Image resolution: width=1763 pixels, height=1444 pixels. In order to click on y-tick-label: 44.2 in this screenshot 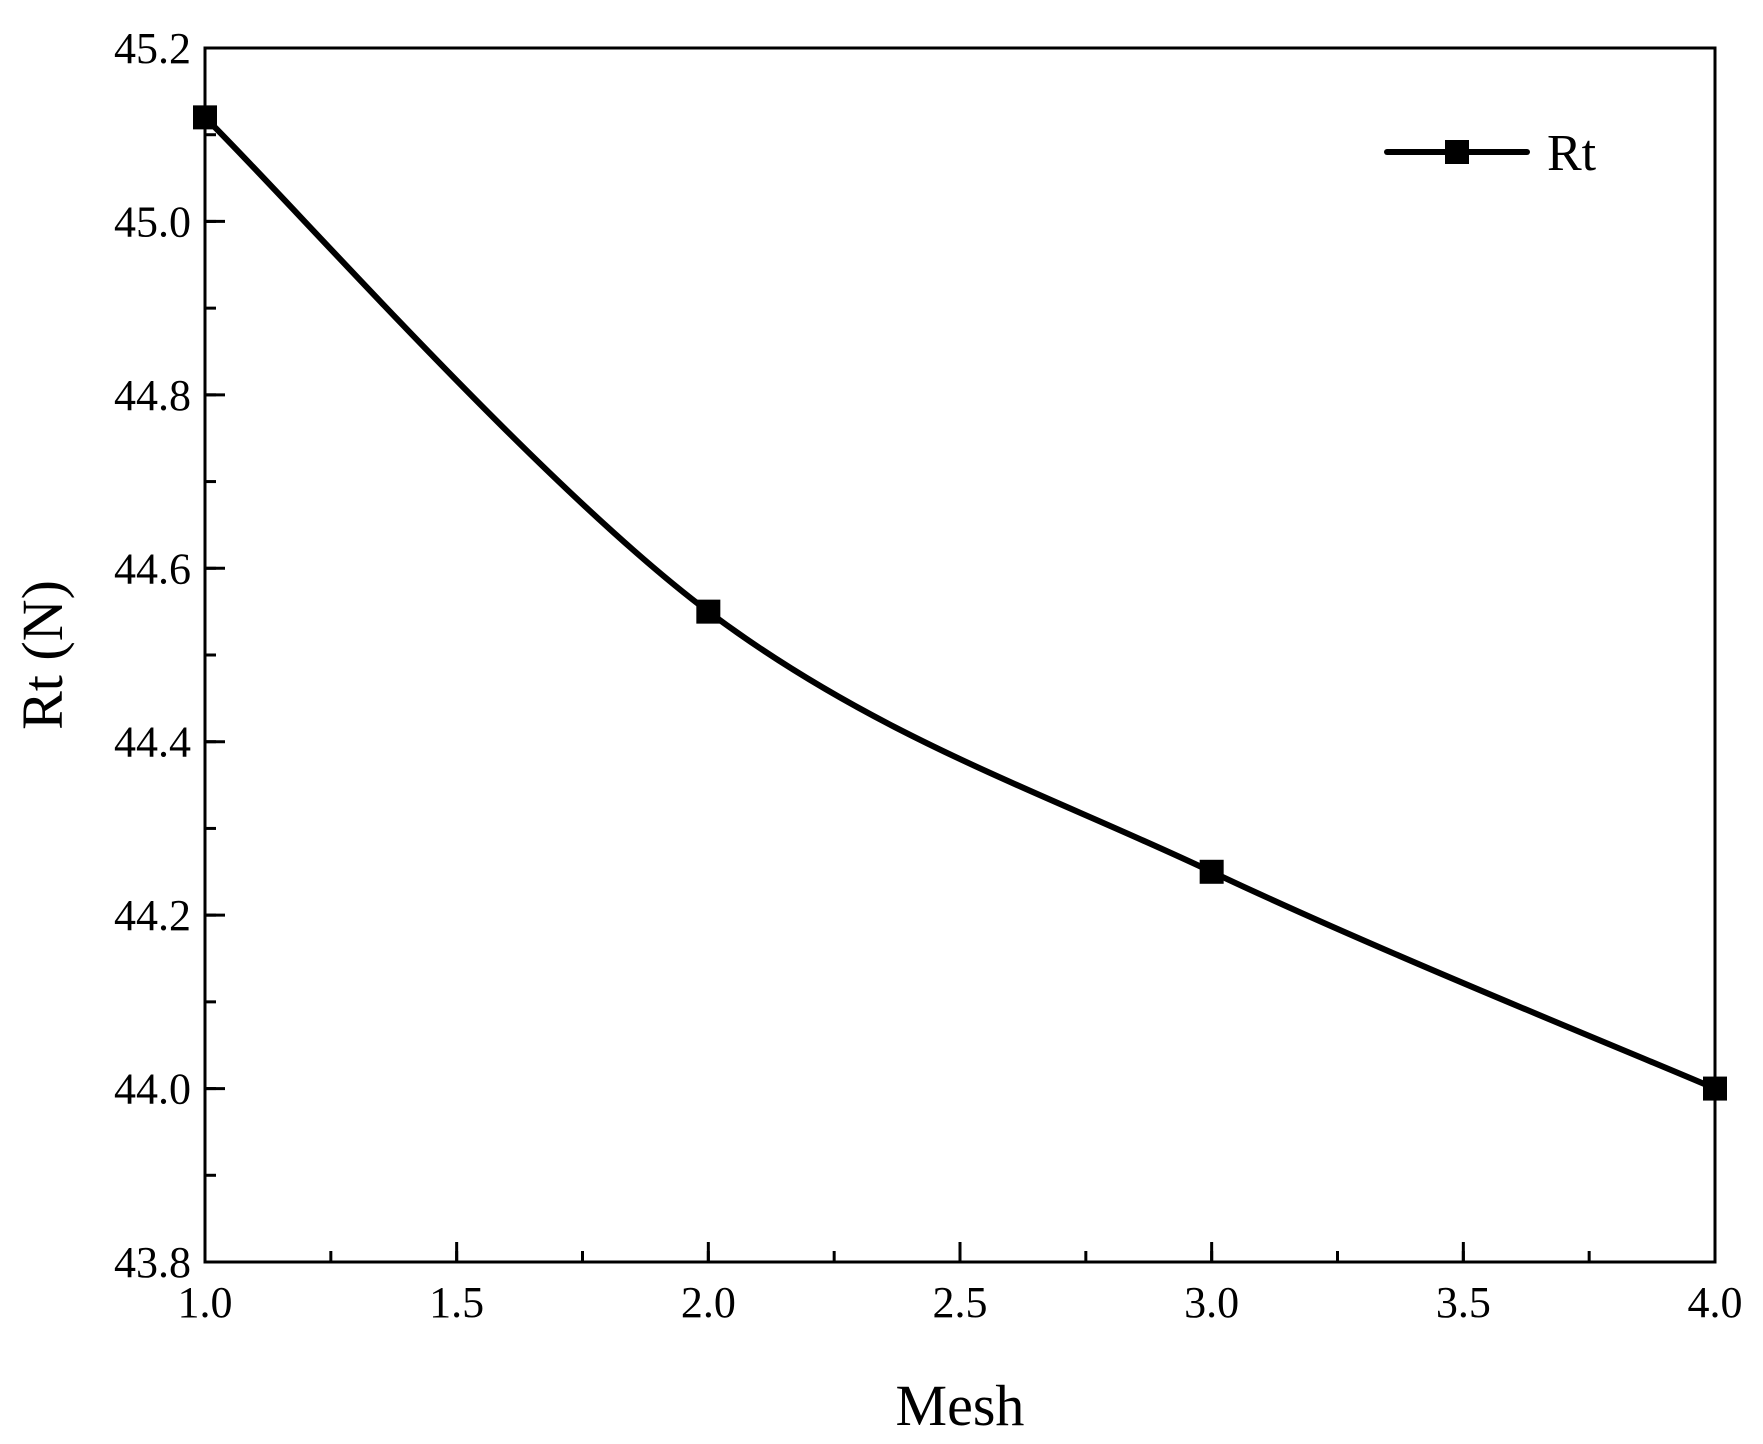, I will do `click(152, 915)`.